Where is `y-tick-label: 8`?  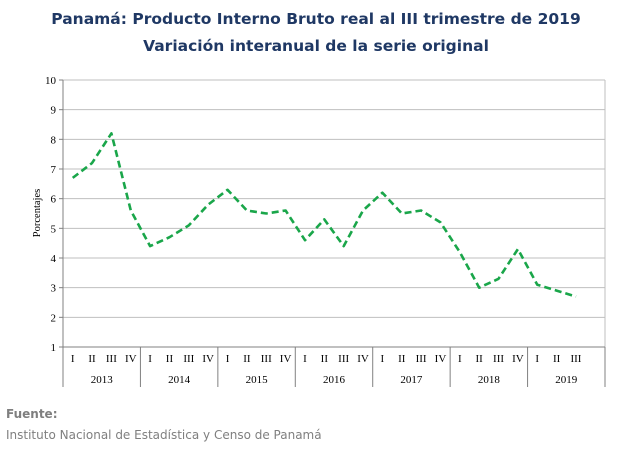 y-tick-label: 8 is located at coordinates (54, 140).